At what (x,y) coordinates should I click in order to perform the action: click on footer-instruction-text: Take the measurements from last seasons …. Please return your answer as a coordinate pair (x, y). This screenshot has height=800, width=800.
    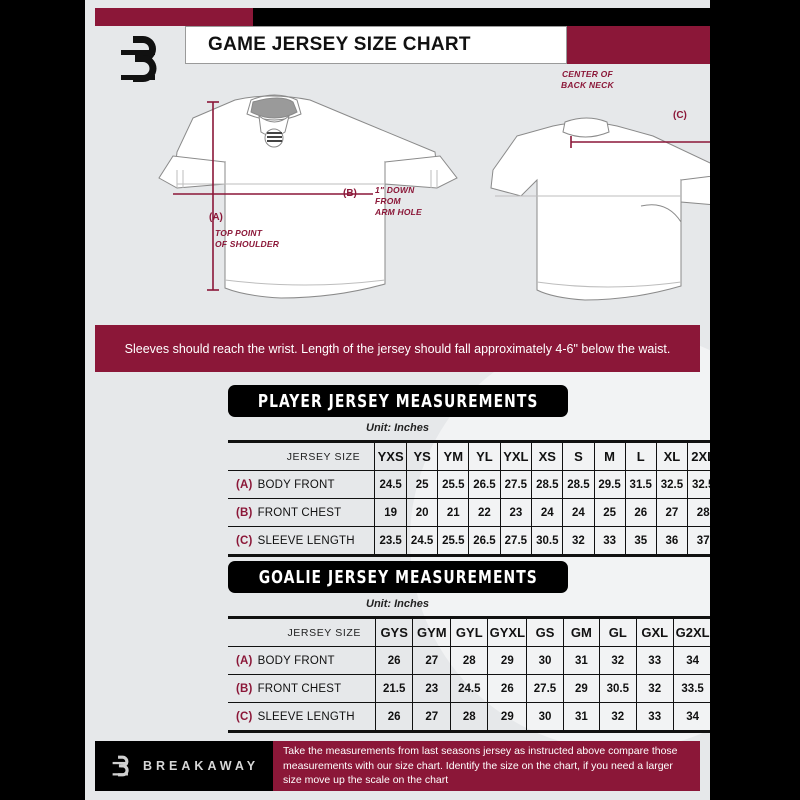
    Looking at the image, I should click on (480, 766).